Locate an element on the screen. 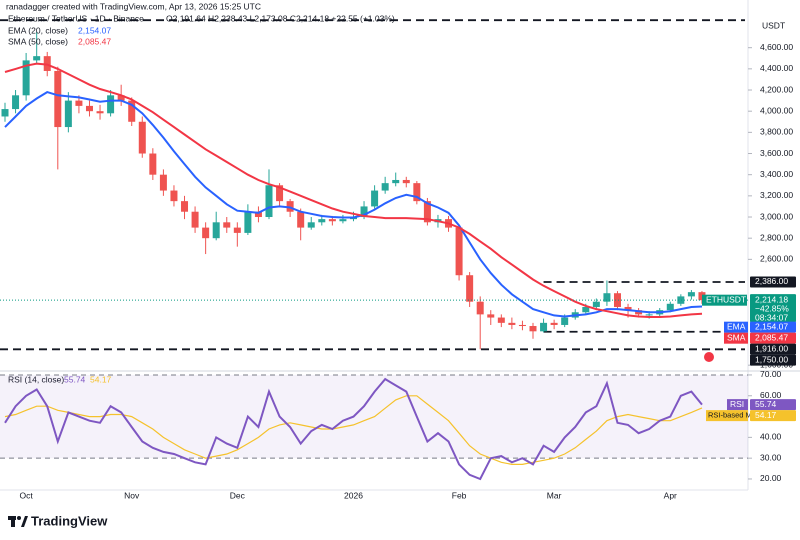  y-tick-label: 3,000.00 is located at coordinates (776, 216).